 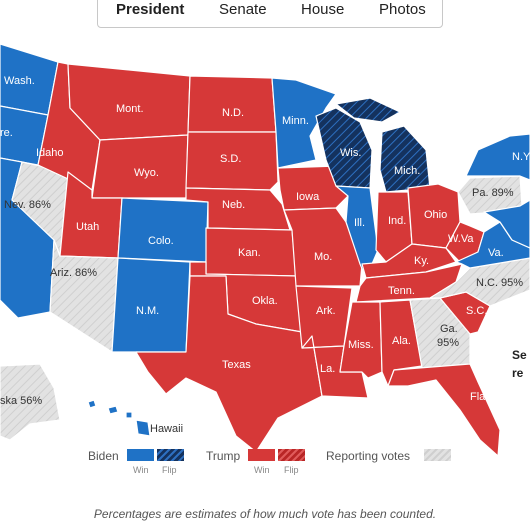 I want to click on label-mo: Mo., so click(x=323, y=257).